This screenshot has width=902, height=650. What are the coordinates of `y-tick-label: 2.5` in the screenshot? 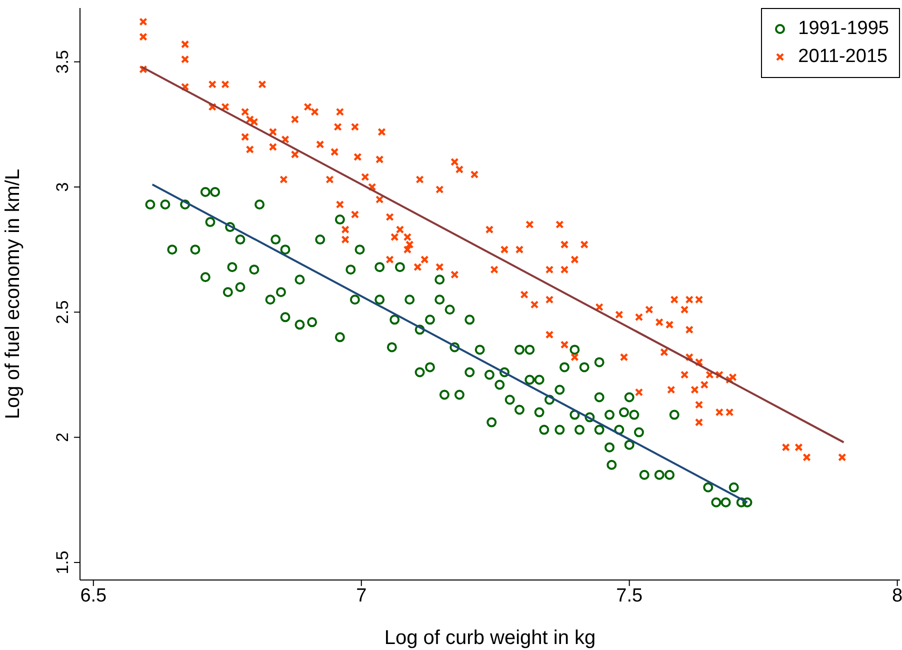 It's located at (62, 312).